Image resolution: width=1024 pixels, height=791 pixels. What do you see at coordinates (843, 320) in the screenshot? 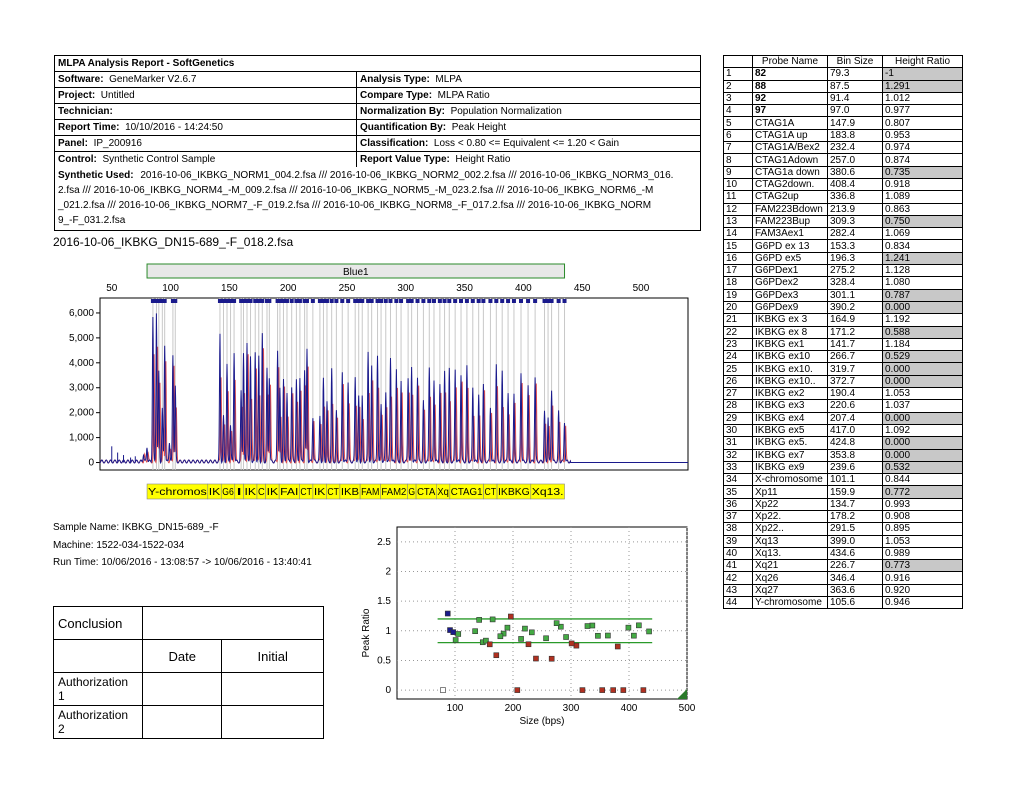
I see `probe-row: 21 IKBKG ex 3 164.9 1.192` at bounding box center [843, 320].